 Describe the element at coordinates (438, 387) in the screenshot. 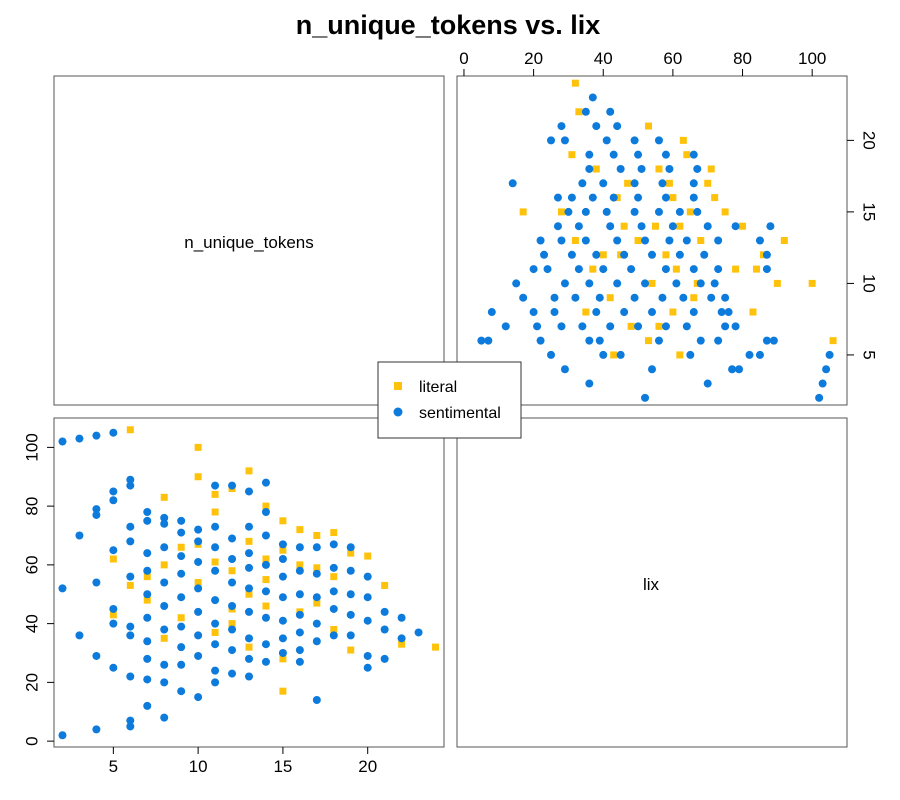

I see `legend-label-literal: literal` at that location.